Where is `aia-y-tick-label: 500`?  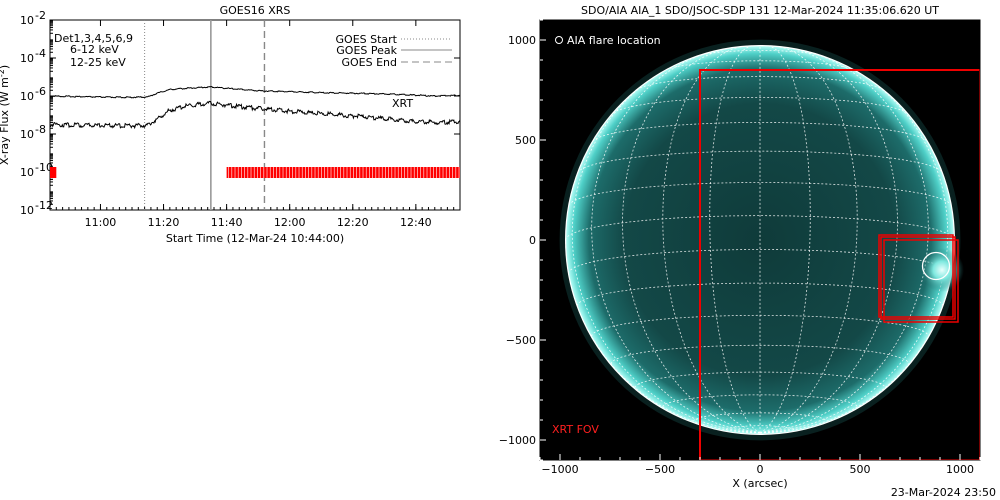
aia-y-tick-label: 500 is located at coordinates (525, 140).